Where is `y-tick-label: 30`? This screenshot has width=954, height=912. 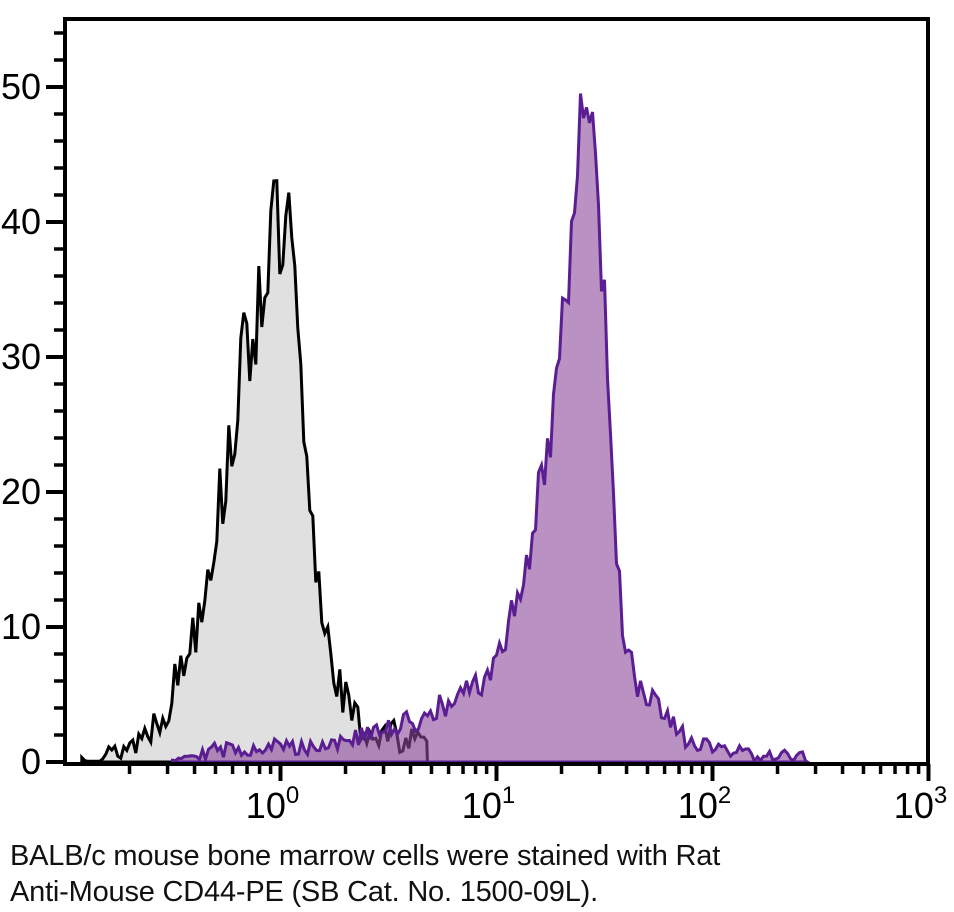 y-tick-label: 30 is located at coordinates (21, 356).